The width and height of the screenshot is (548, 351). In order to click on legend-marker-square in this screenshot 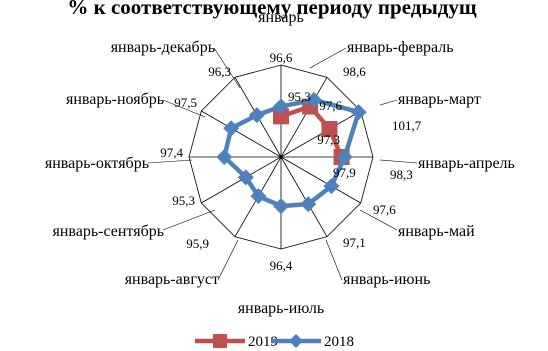, I will do `click(220, 341)`.